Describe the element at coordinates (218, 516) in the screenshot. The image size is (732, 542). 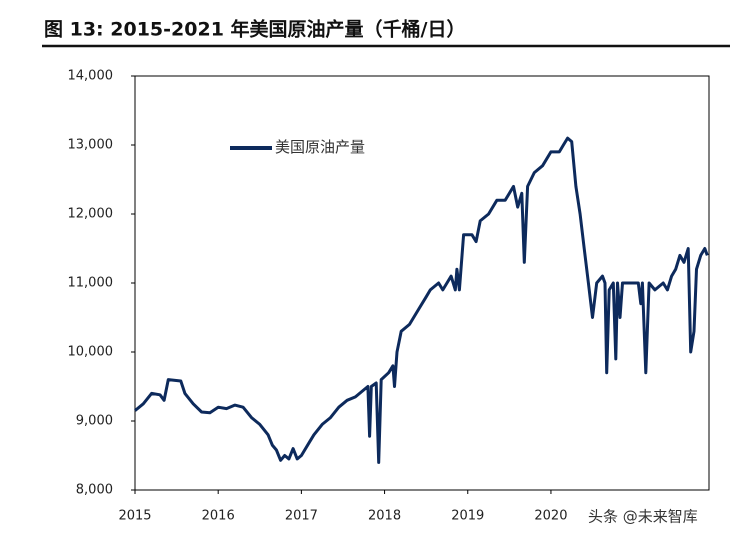
I see `x-tick-label: 2016` at that location.